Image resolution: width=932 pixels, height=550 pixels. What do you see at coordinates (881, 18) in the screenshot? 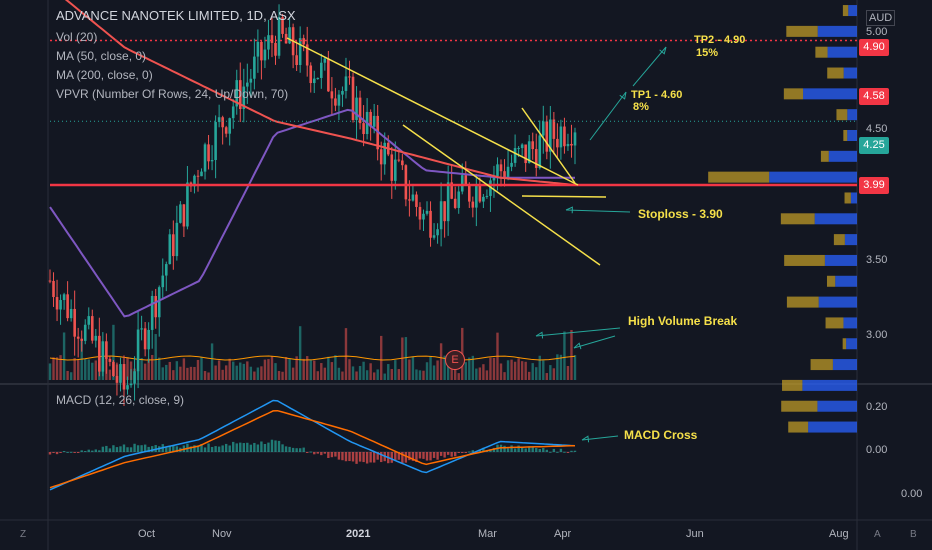
I see `currency-label: AUD` at bounding box center [881, 18].